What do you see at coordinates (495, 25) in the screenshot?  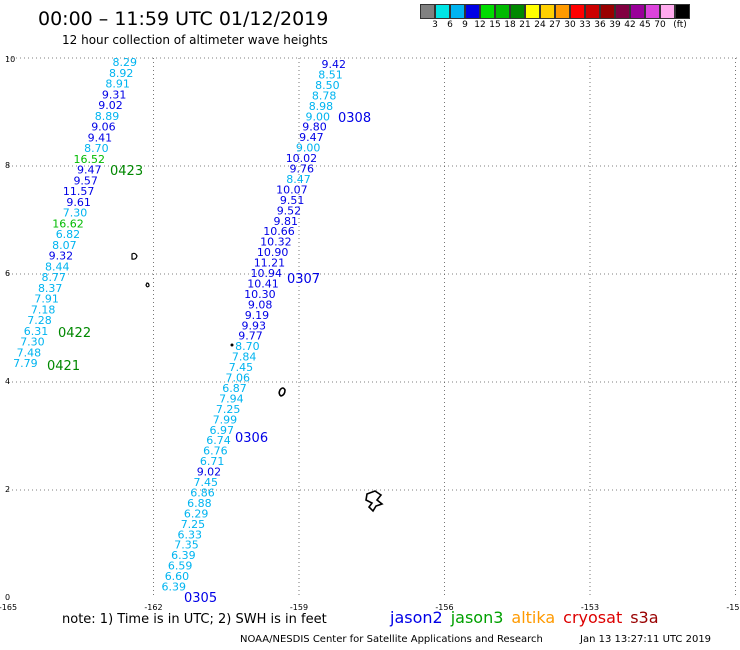 I see `legend-tick-label: 15` at bounding box center [495, 25].